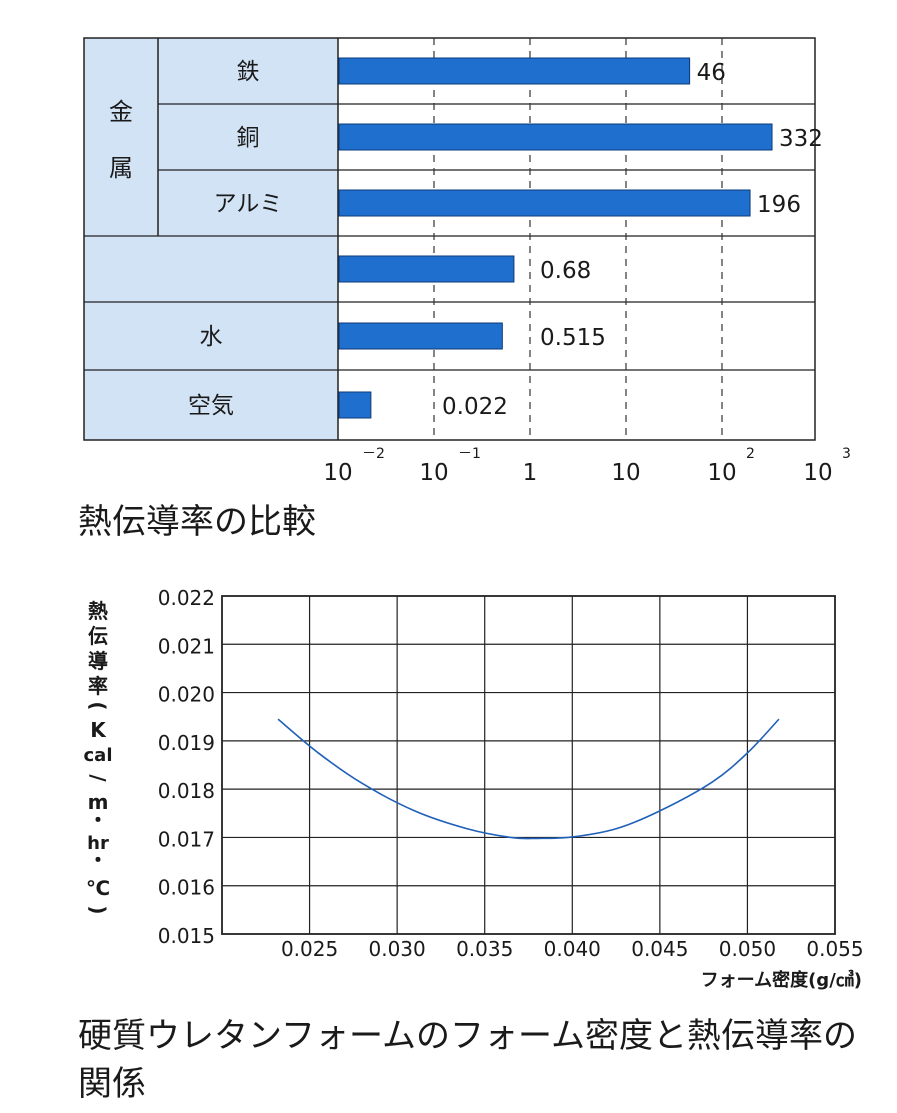 The width and height of the screenshot is (897, 1113). Describe the element at coordinates (309, 949) in the screenshot. I see `x-tick-label: 0.025` at that location.